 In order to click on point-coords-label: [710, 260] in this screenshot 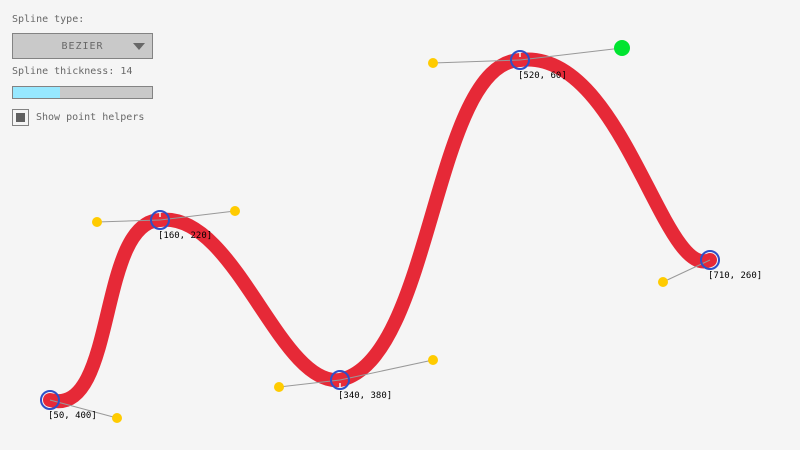, I will do `click(735, 276)`.